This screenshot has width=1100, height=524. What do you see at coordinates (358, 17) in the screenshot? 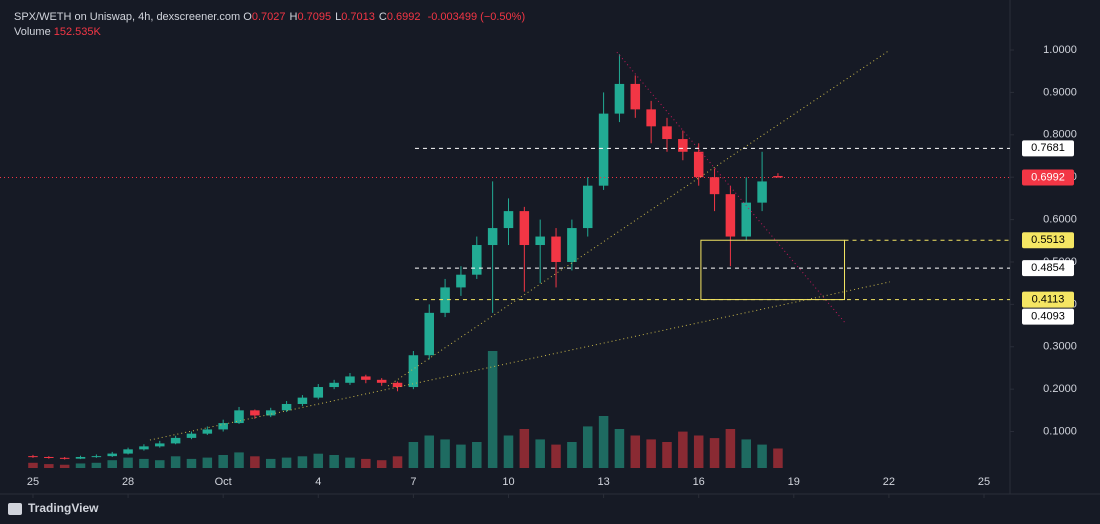
I see `ohlc-value: 0.7013` at bounding box center [358, 17].